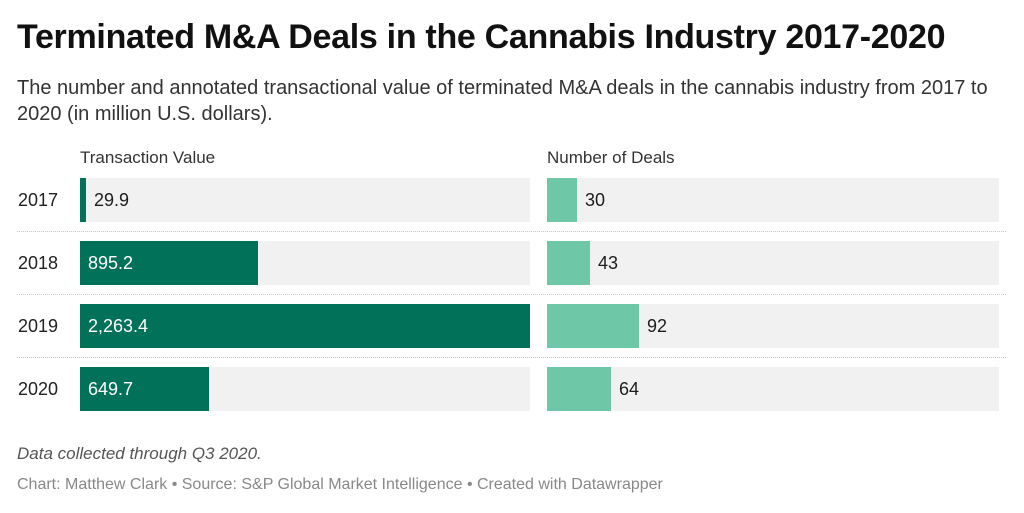 The height and width of the screenshot is (513, 1024). Describe the element at coordinates (773, 326) in the screenshot. I see `number-of-deals-track: 92` at that location.